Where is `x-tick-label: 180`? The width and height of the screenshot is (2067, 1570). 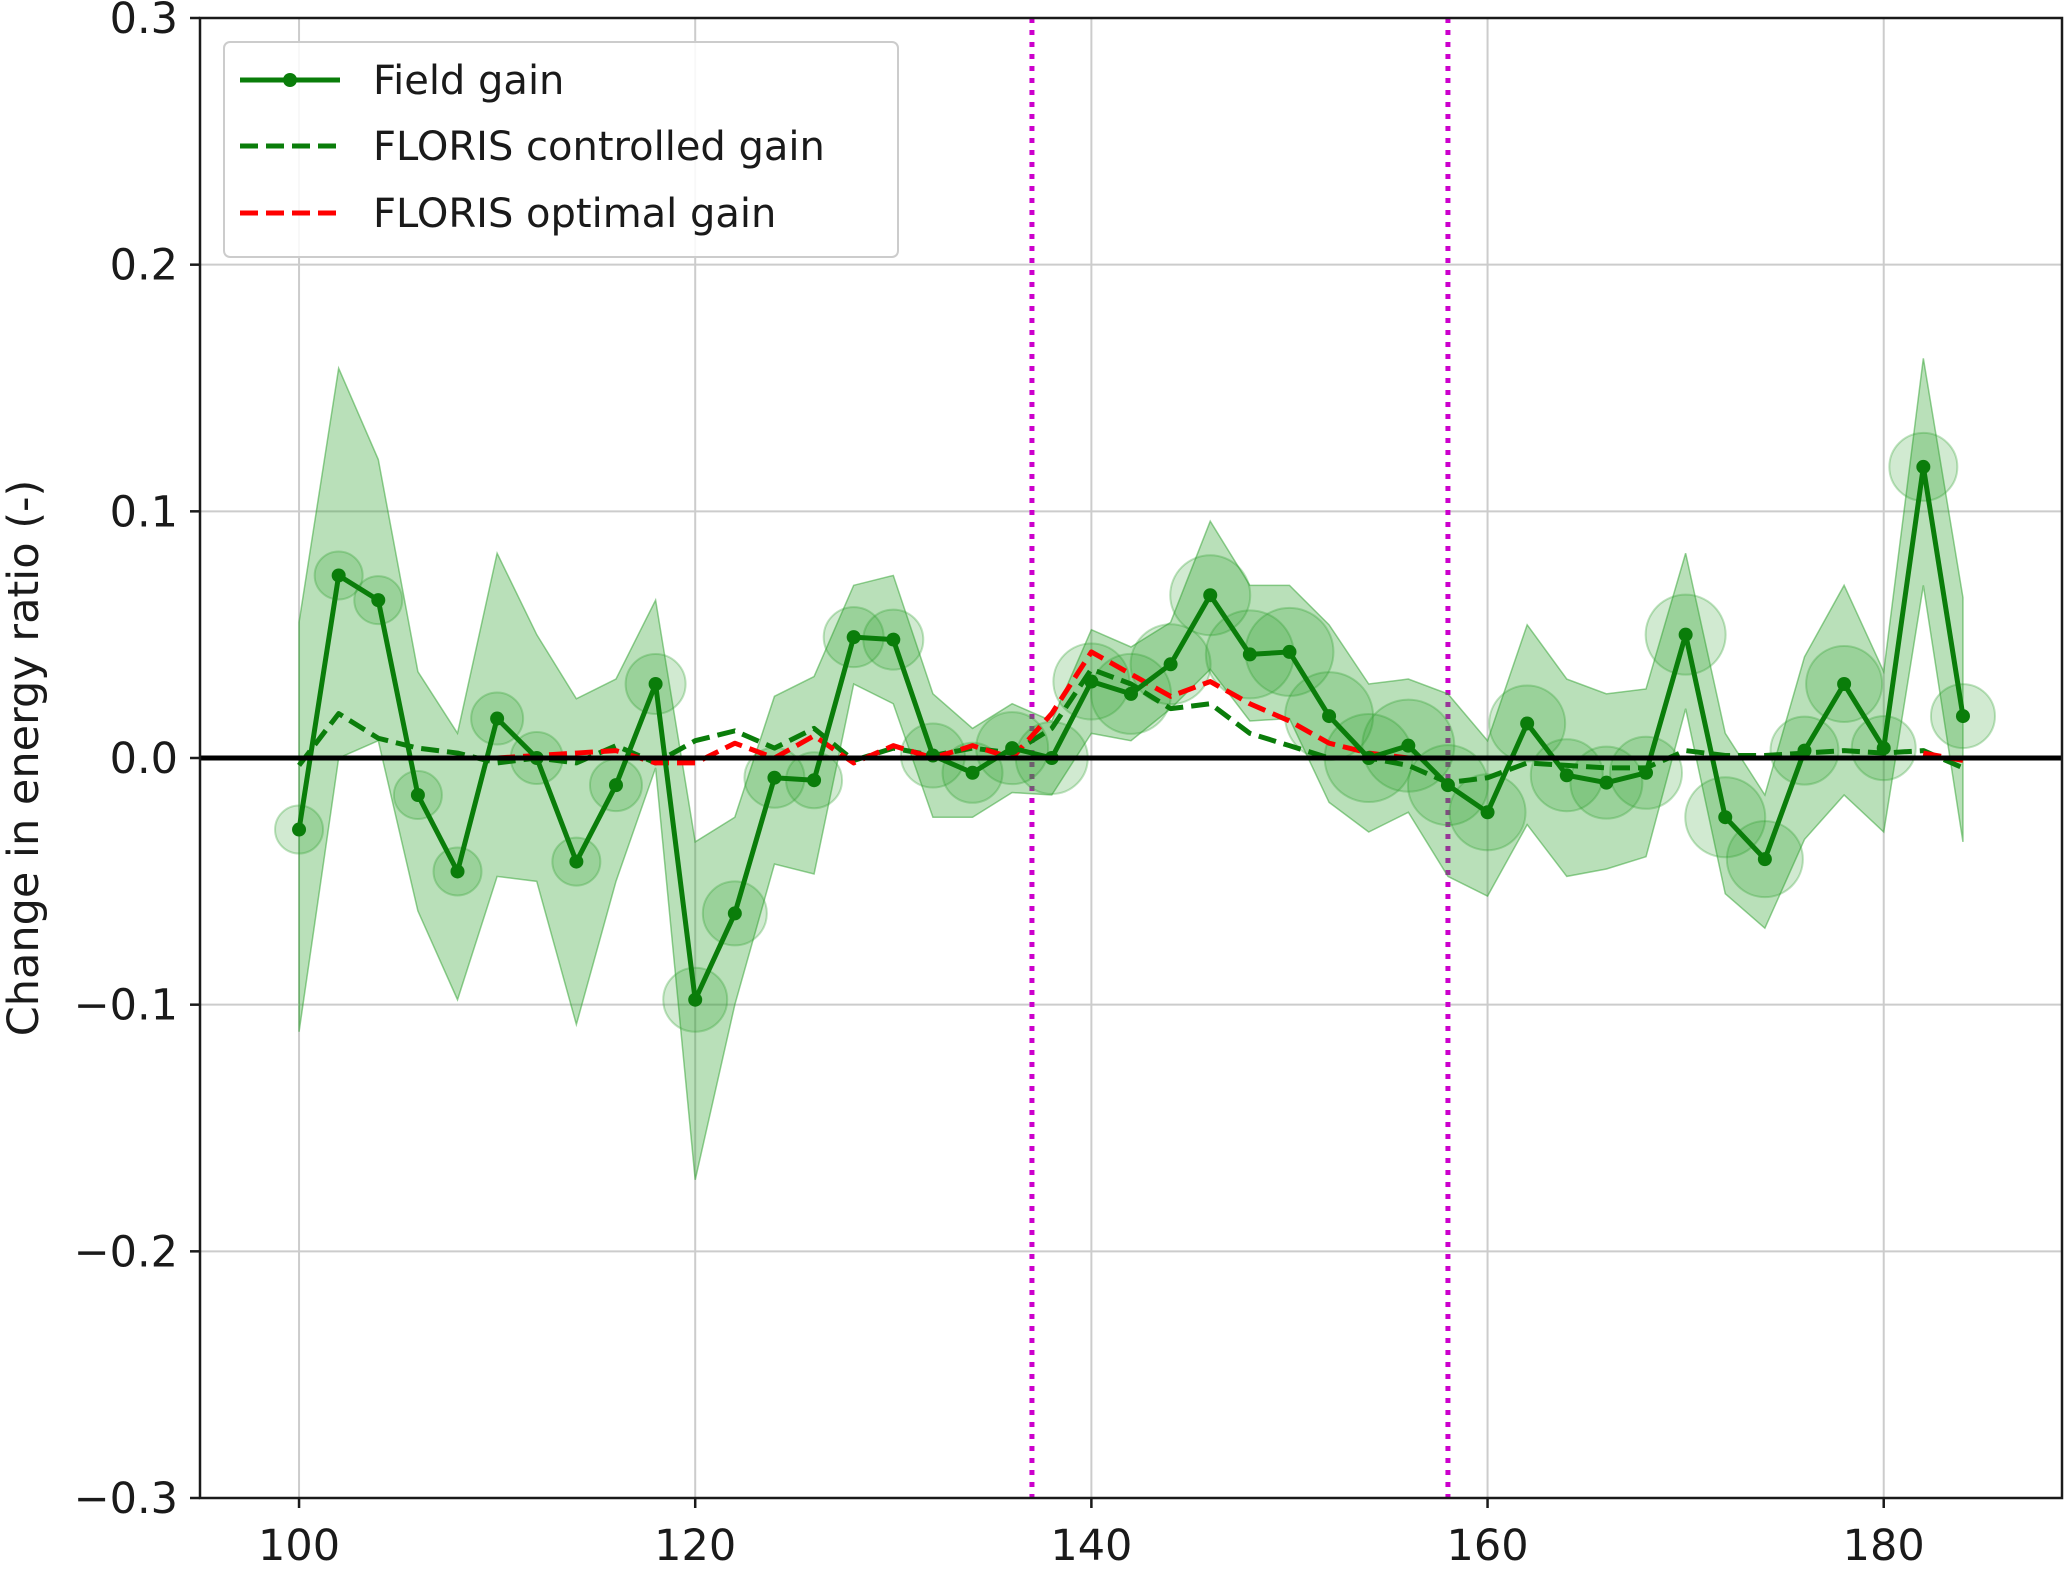
x-tick-label: 180 is located at coordinates (1884, 1545).